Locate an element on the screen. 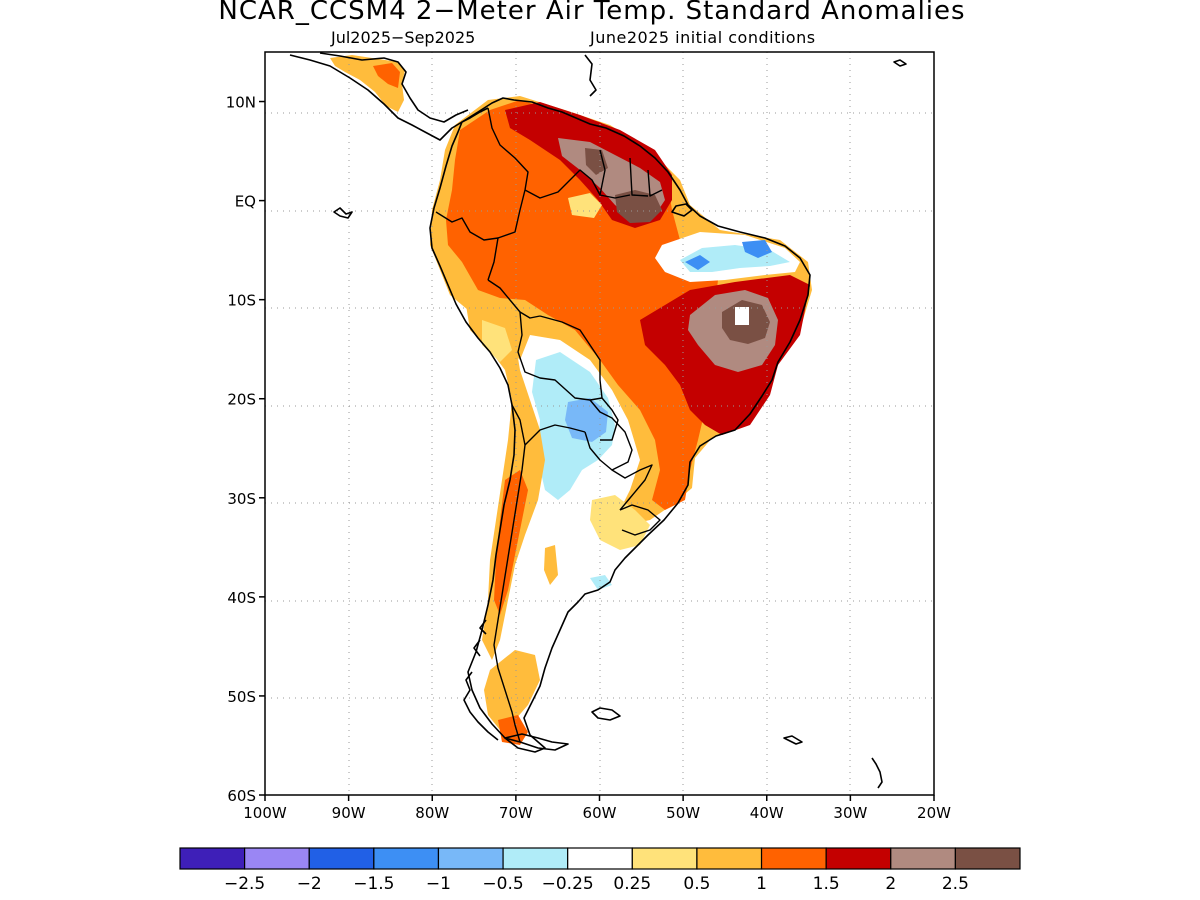 The width and height of the screenshot is (1200, 900). anomaly-south-cool-spot is located at coordinates (601, 582).